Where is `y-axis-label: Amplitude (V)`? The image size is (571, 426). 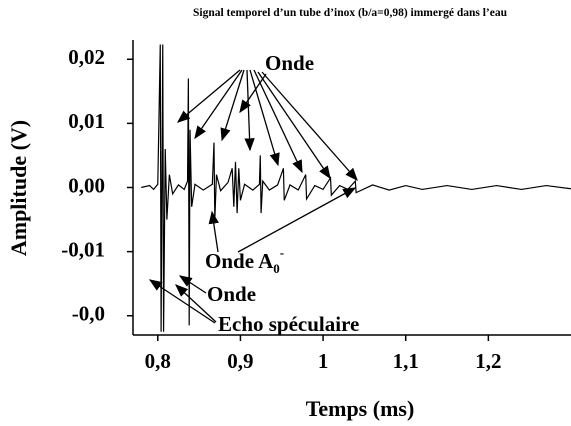 y-axis-label: Amplitude (V) is located at coordinates (18, 188).